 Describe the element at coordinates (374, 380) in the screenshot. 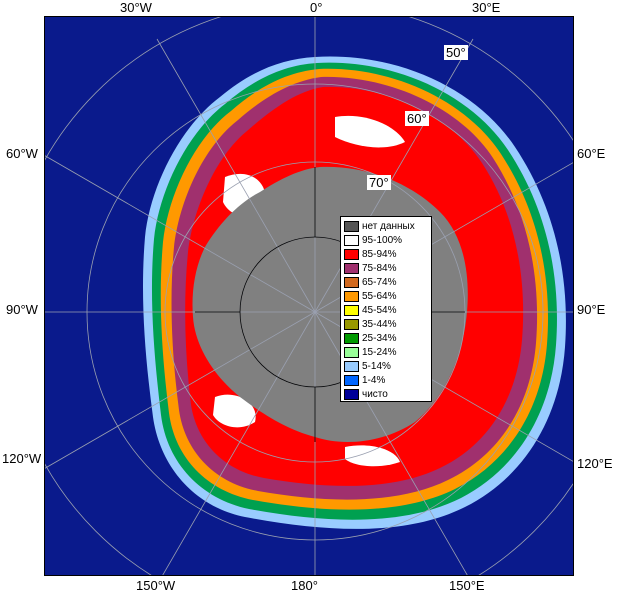

I see `legend-label: 1-4%` at that location.